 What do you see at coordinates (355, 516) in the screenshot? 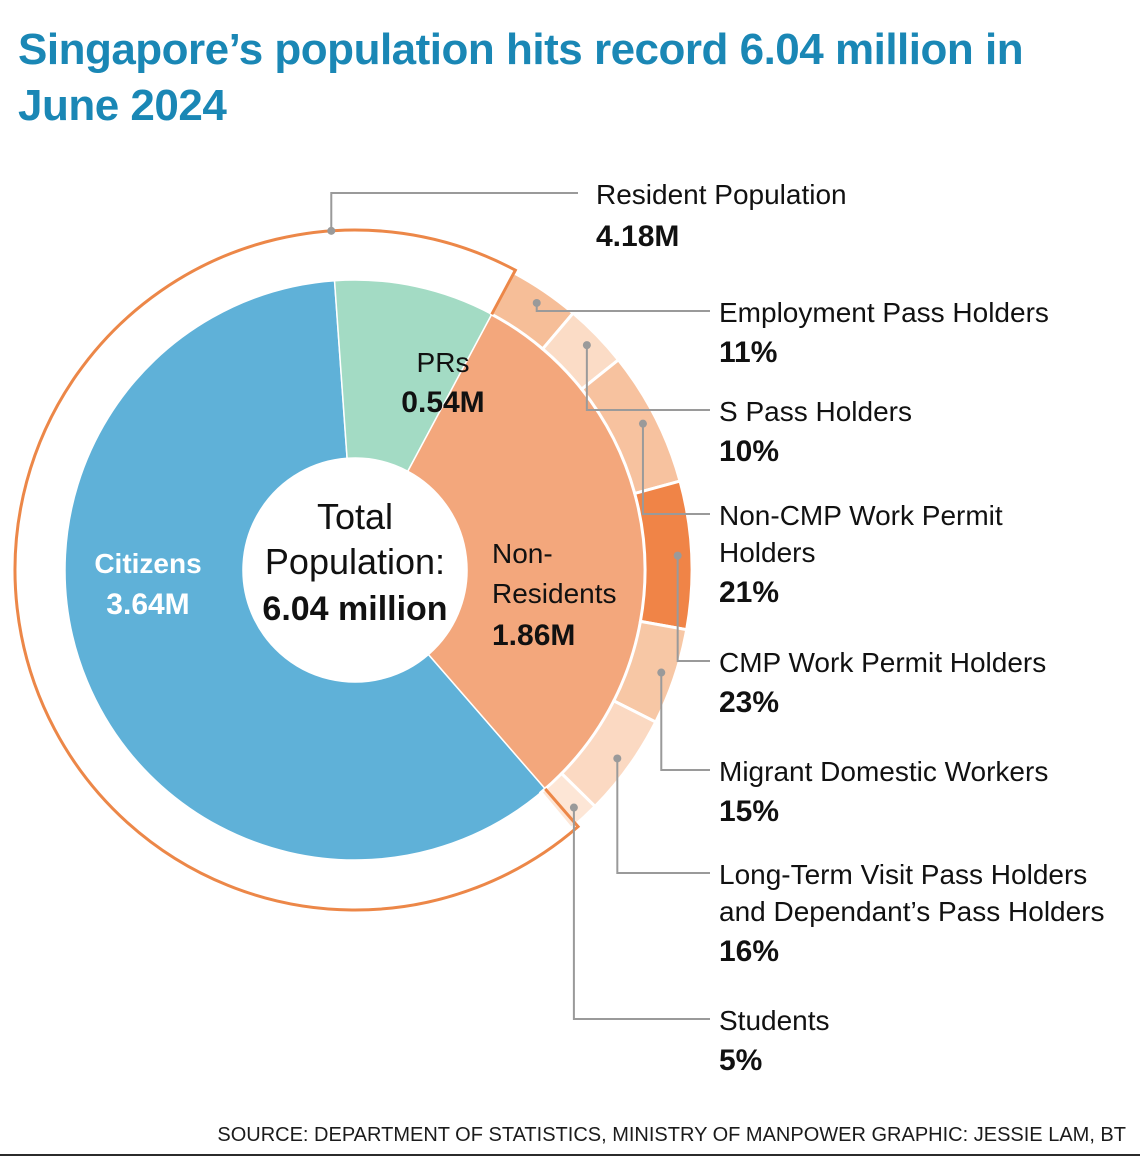
I see `center-label-total: Total` at bounding box center [355, 516].